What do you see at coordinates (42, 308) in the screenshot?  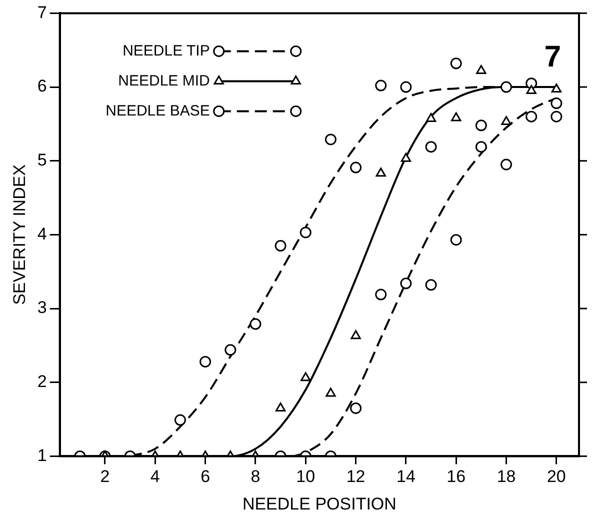 I see `y-tick-label: 3` at bounding box center [42, 308].